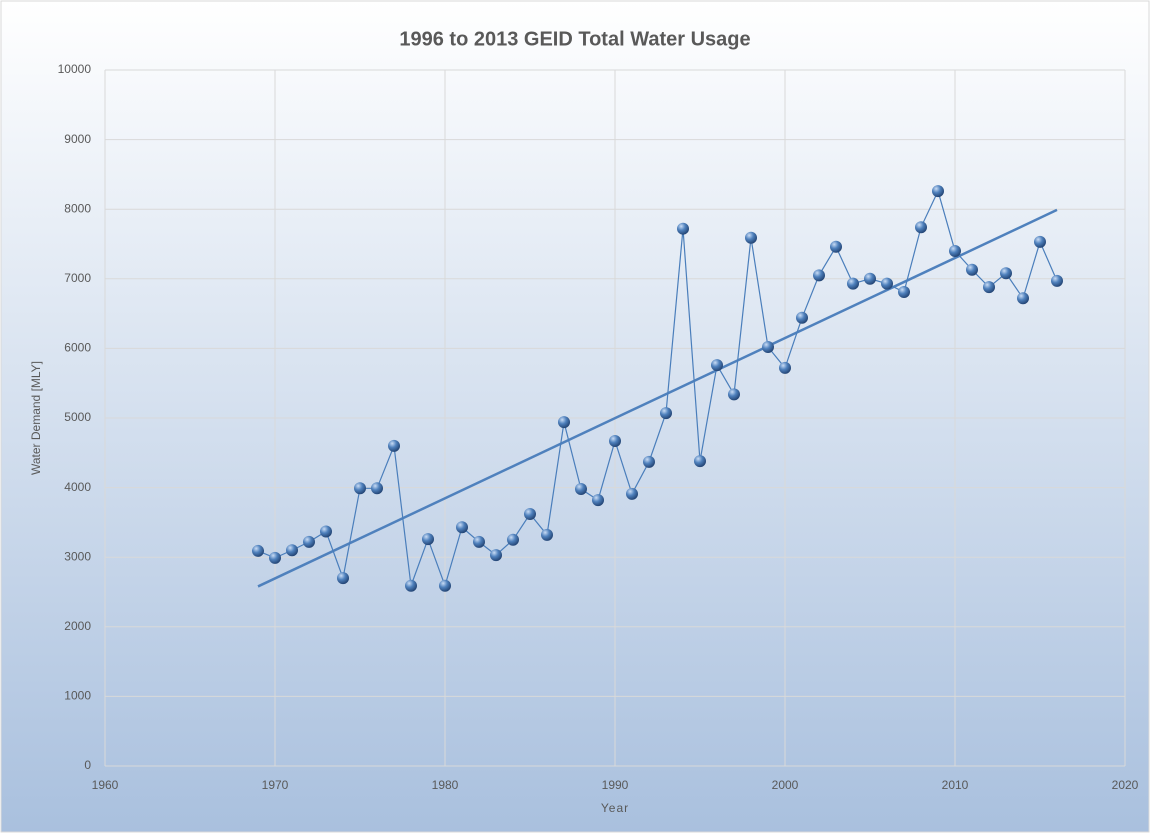 The height and width of the screenshot is (839, 1151). Describe the element at coordinates (77, 278) in the screenshot. I see `y-tick-label: 7000` at that location.